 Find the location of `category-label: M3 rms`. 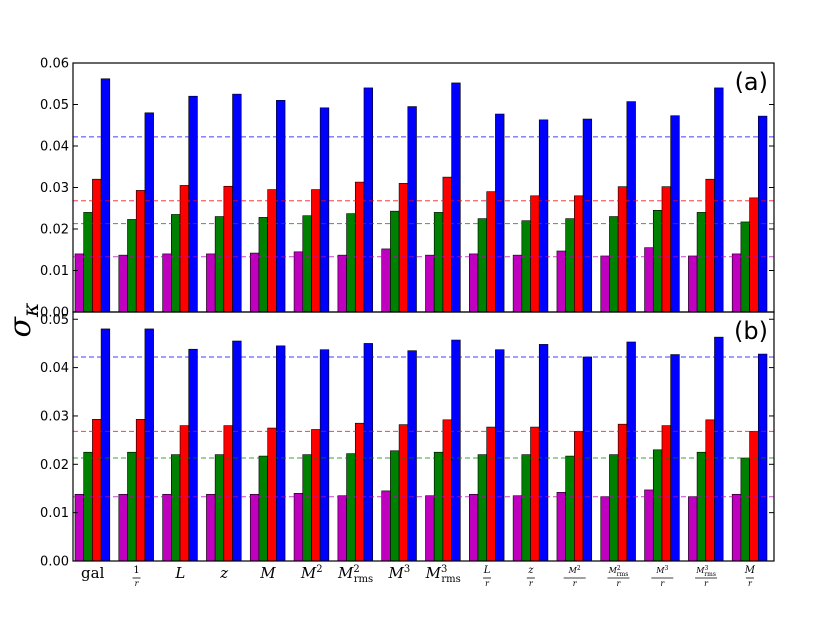

category-label: M3 rms is located at coordinates (443, 574).